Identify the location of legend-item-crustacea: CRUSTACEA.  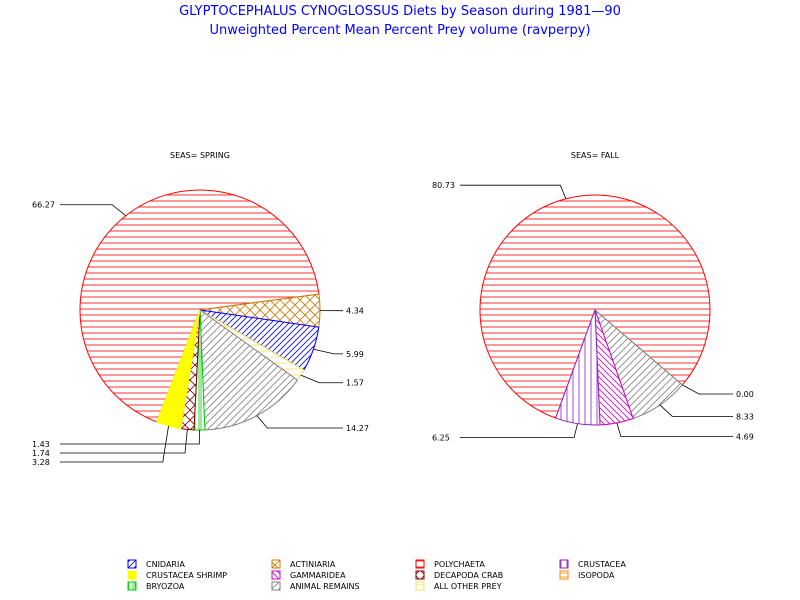
(592, 564).